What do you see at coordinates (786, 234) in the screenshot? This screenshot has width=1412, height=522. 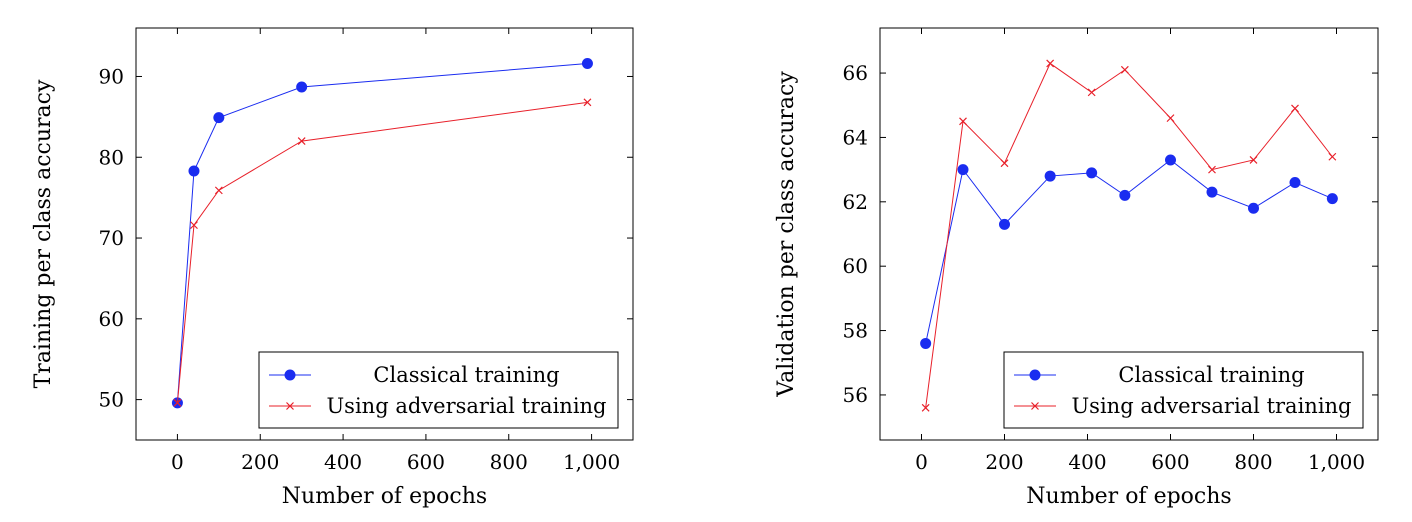 I see `y-axis-label: Validation per class accuracy` at bounding box center [786, 234].